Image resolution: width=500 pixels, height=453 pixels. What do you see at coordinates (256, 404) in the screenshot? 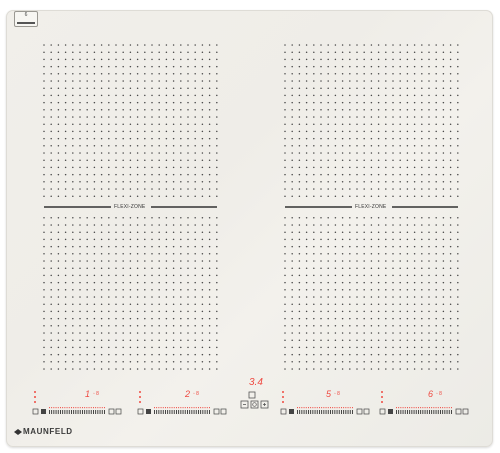
I see `center-buttons` at bounding box center [256, 404].